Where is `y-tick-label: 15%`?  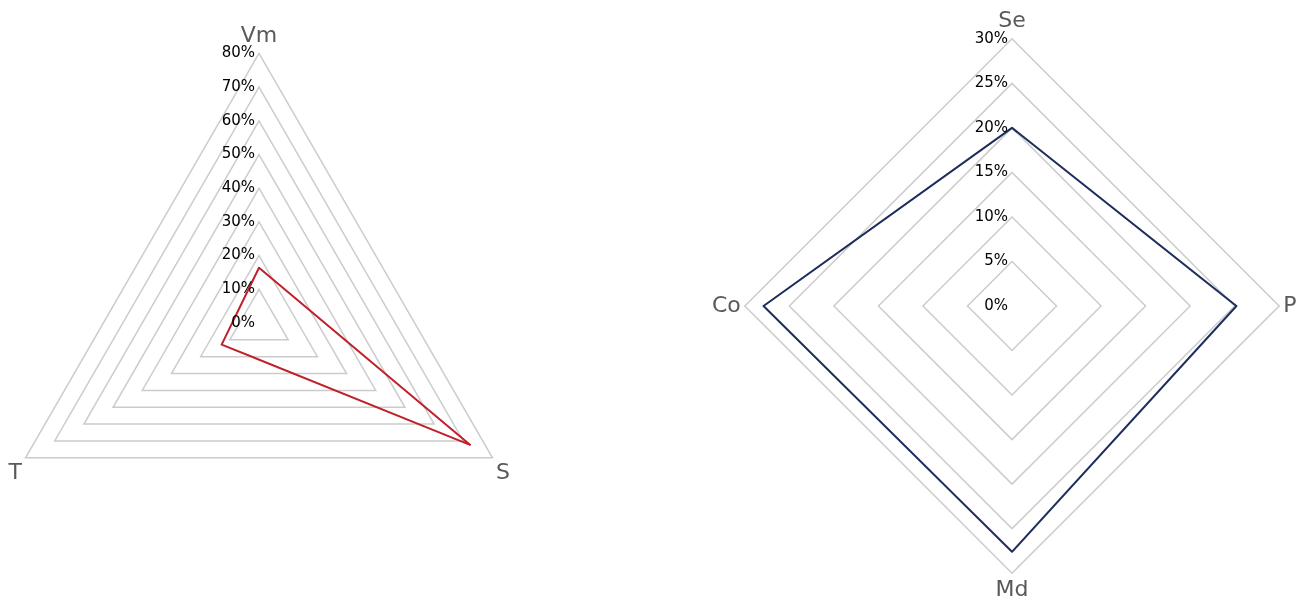
y-tick-label: 15% is located at coordinates (991, 171).